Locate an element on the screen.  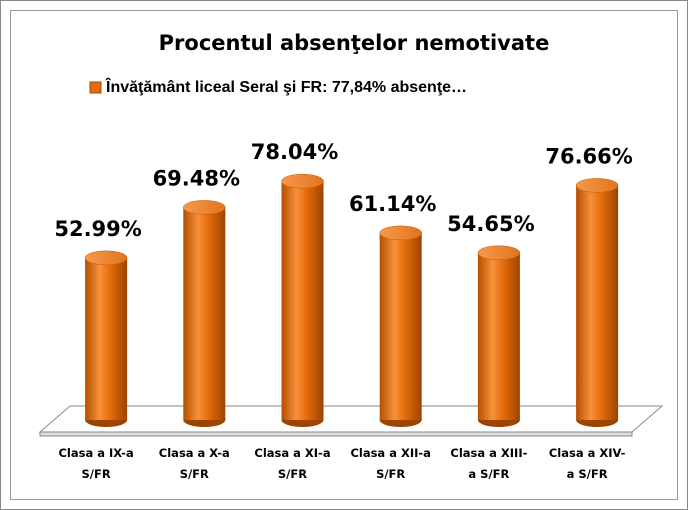
x-tick-label: Clasa a IX-a S/FR is located at coordinates (96, 463).